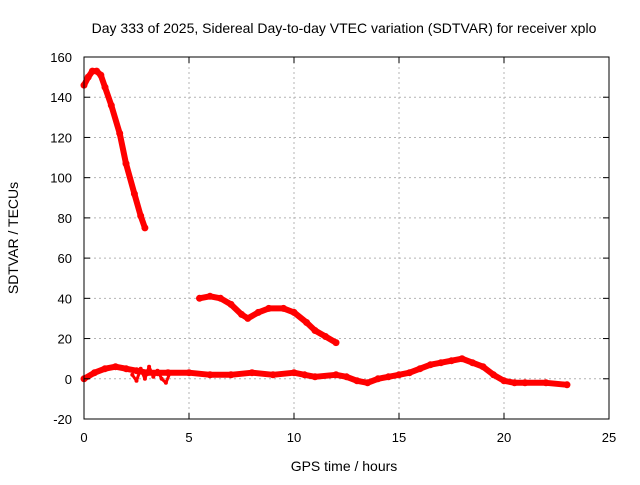 The image size is (640, 485). Describe the element at coordinates (399, 437) in the screenshot. I see `x-tick-label: 15` at that location.